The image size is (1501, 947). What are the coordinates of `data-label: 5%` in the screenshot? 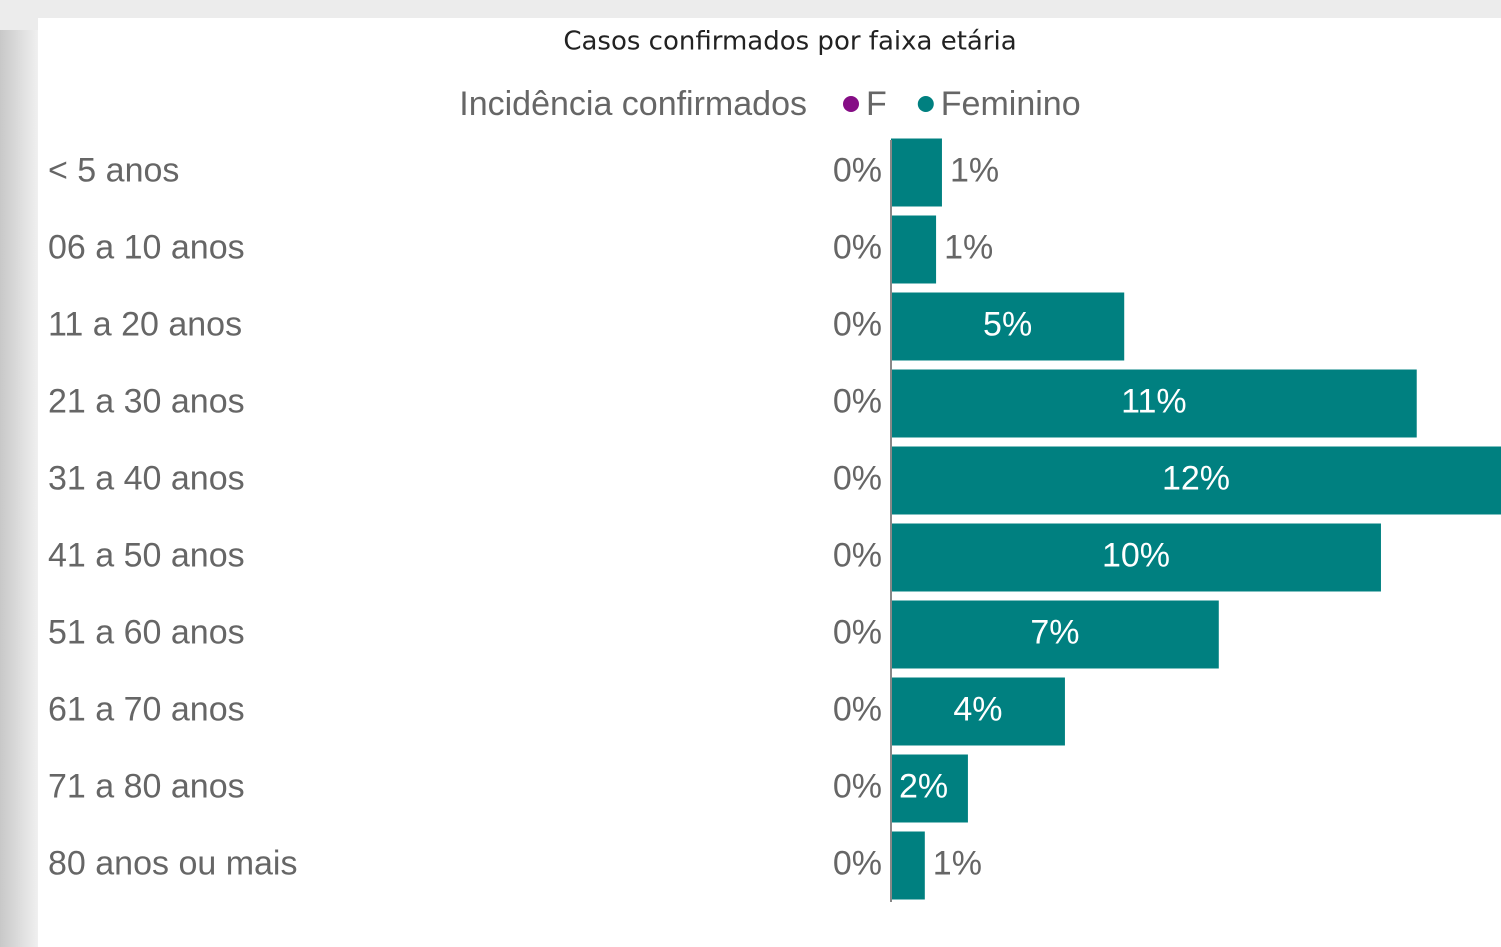 It's located at (1007, 324).